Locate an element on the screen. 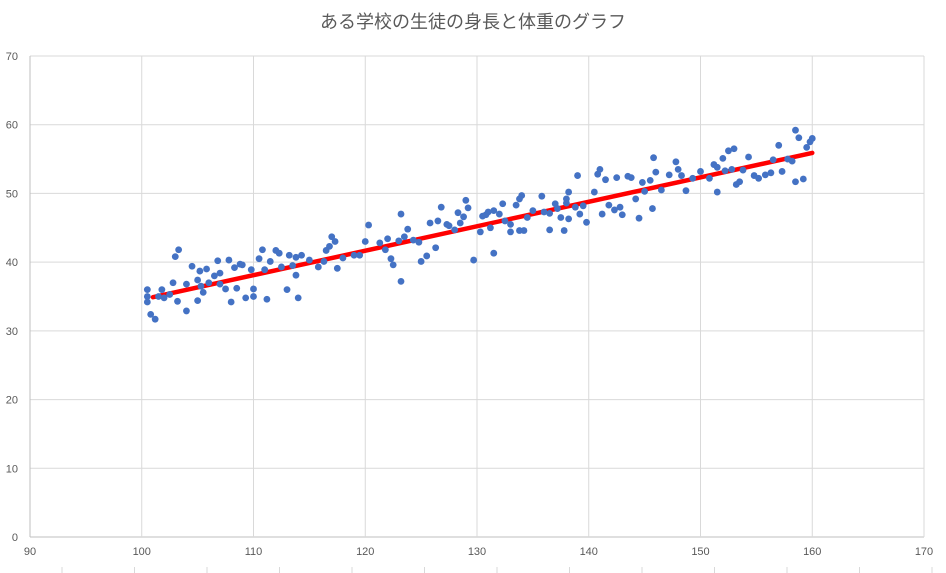 The image size is (946, 573). y-tick-label: 40 is located at coordinates (12, 263).